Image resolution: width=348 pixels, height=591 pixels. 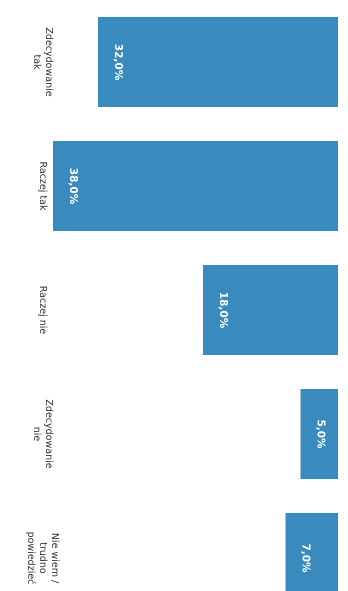 What do you see at coordinates (223, 310) in the screenshot?
I see `value-label-2: 18,0%` at bounding box center [223, 310].